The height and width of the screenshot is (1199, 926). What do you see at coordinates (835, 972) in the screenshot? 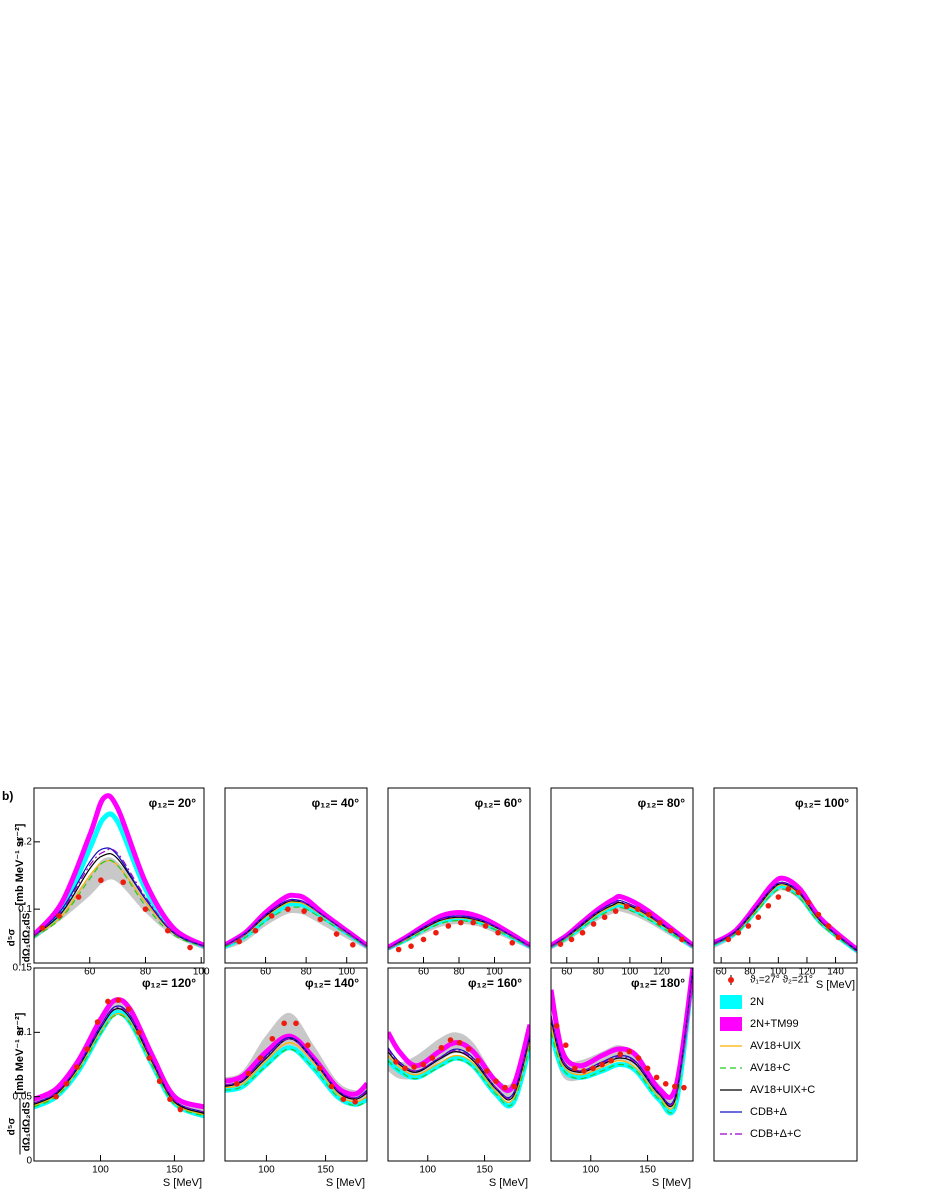
I see `x-tick-label: 140` at bounding box center [835, 972].